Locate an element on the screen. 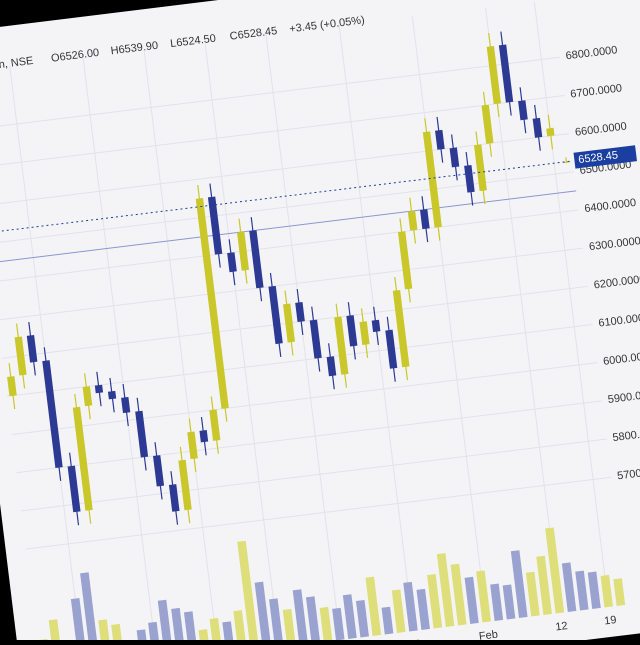 The height and width of the screenshot is (645, 640). last-price-box is located at coordinates (605, 157).